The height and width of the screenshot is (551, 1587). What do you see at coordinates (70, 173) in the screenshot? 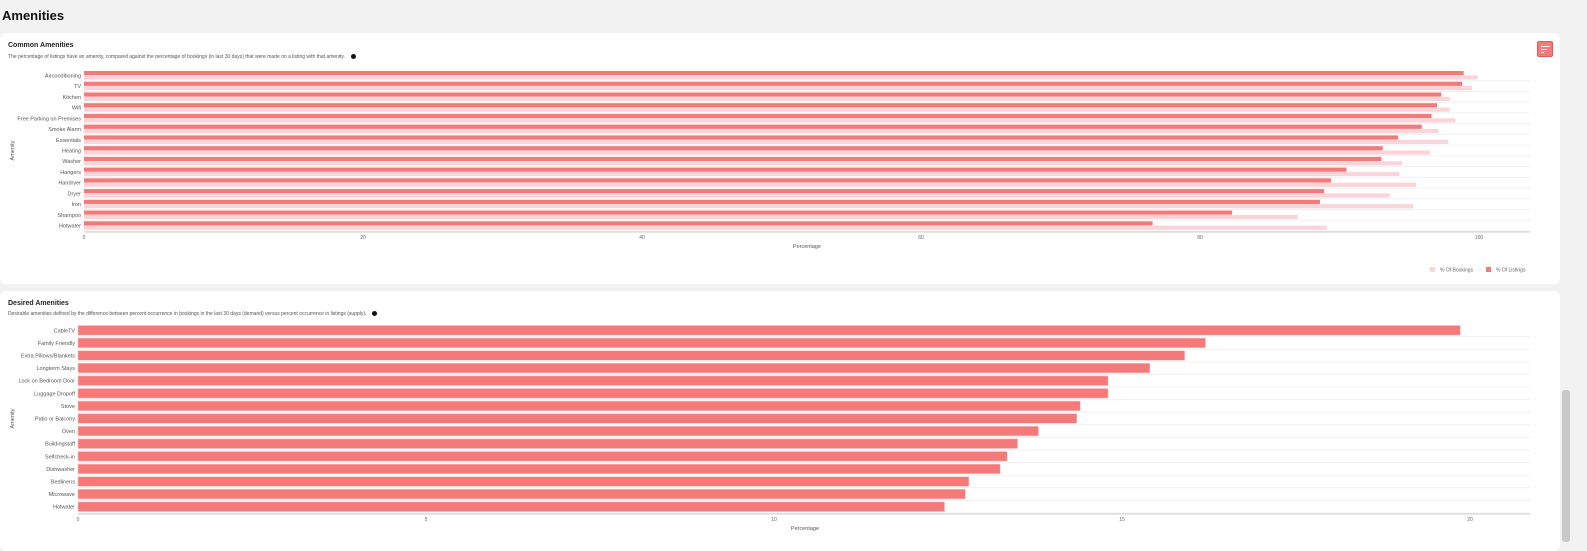
I see `category-label: Hangers` at bounding box center [70, 173].